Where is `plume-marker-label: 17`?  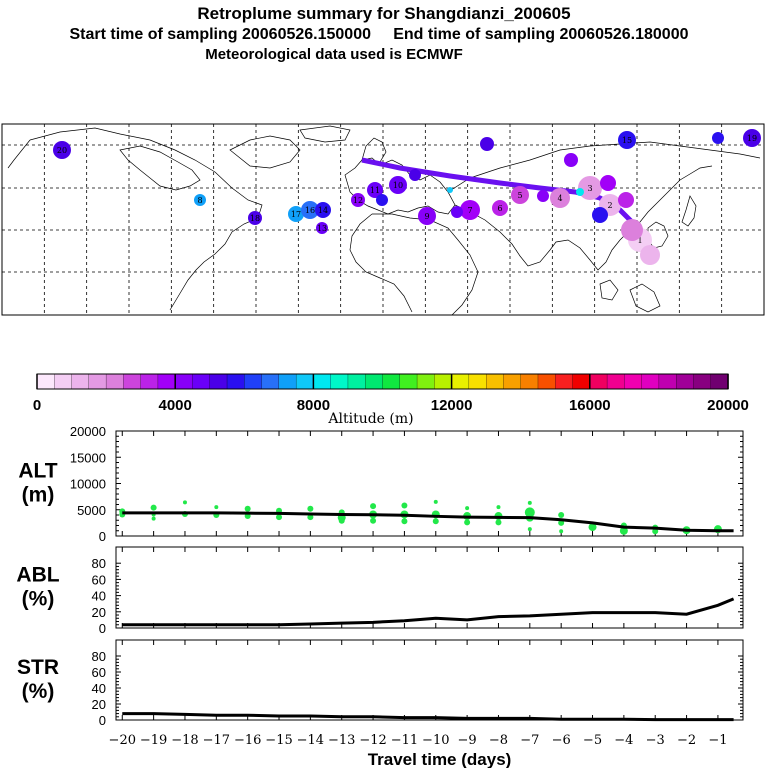
plume-marker-label: 17 is located at coordinates (296, 214).